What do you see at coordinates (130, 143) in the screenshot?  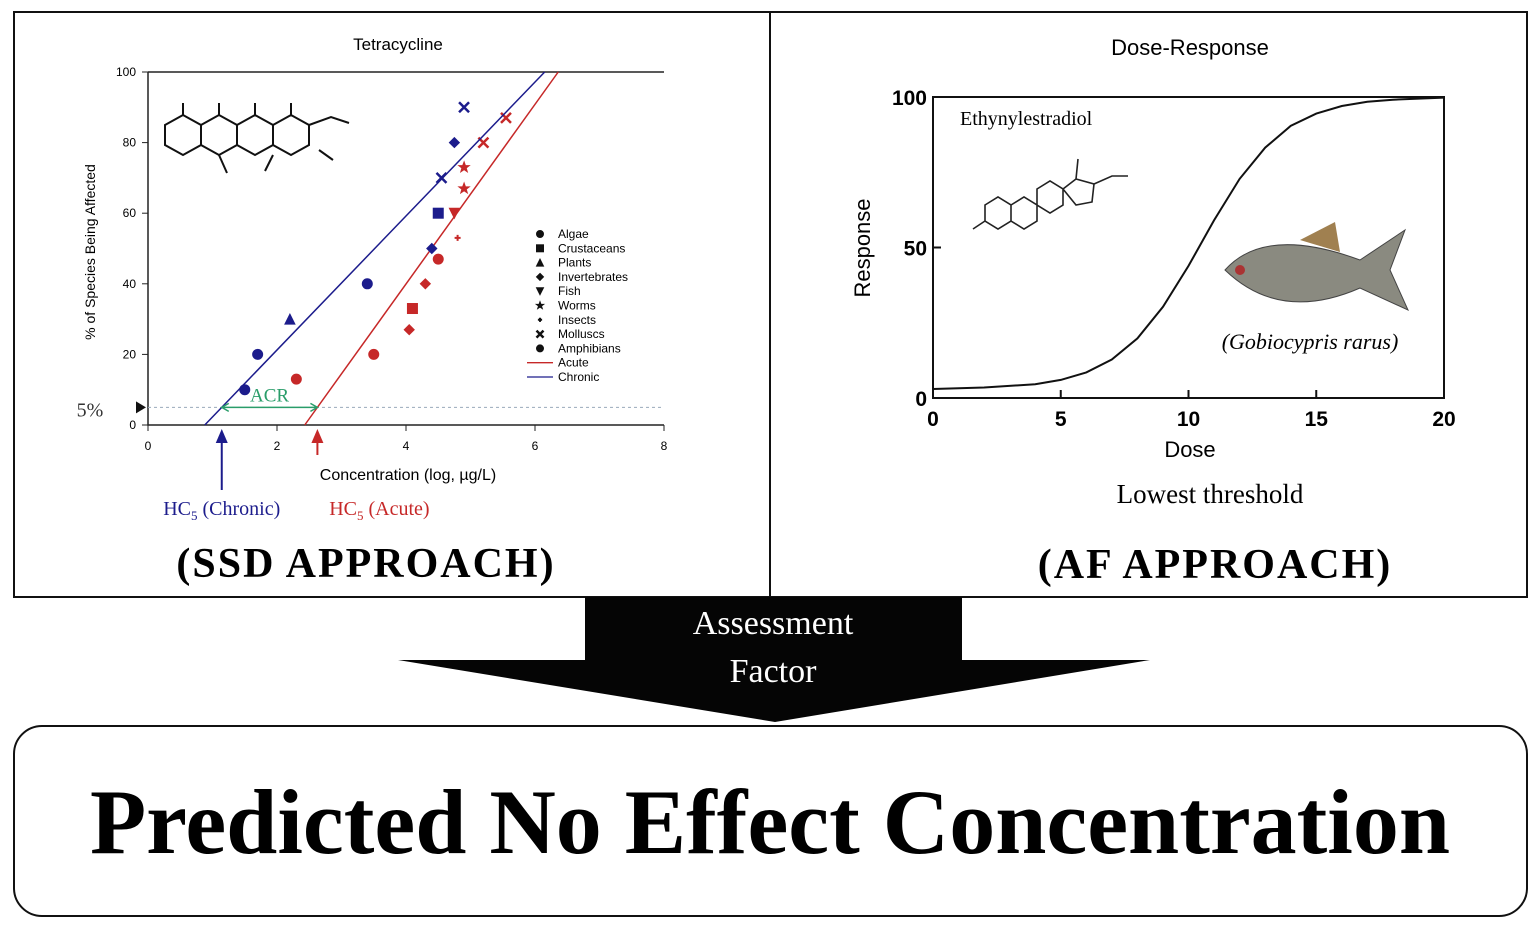 I see `y-tick-label: 80` at bounding box center [130, 143].